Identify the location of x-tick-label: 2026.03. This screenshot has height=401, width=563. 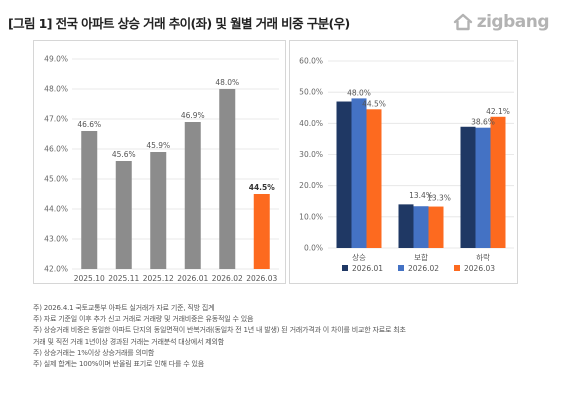
(261, 278).